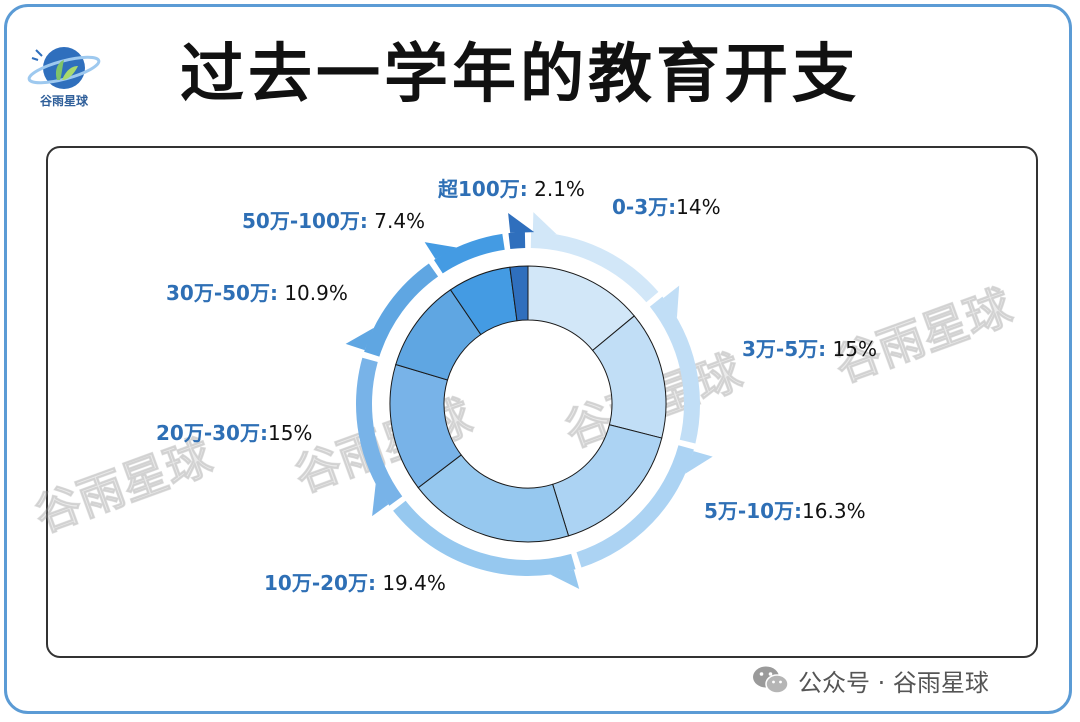 The image size is (1080, 722). What do you see at coordinates (320, 583) in the screenshot?
I see `slice-category: 10万-20万:` at bounding box center [320, 583].